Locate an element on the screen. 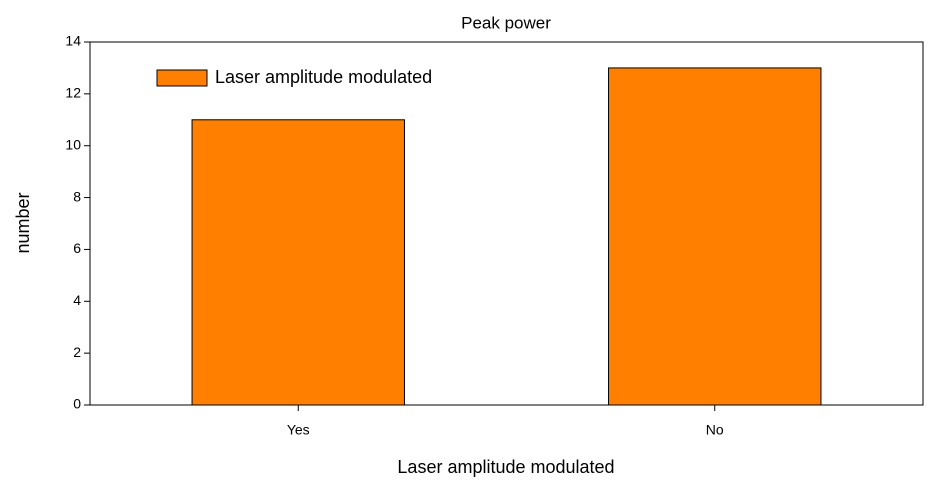  x-axis-label: Laser amplitude modulated is located at coordinates (505, 467).